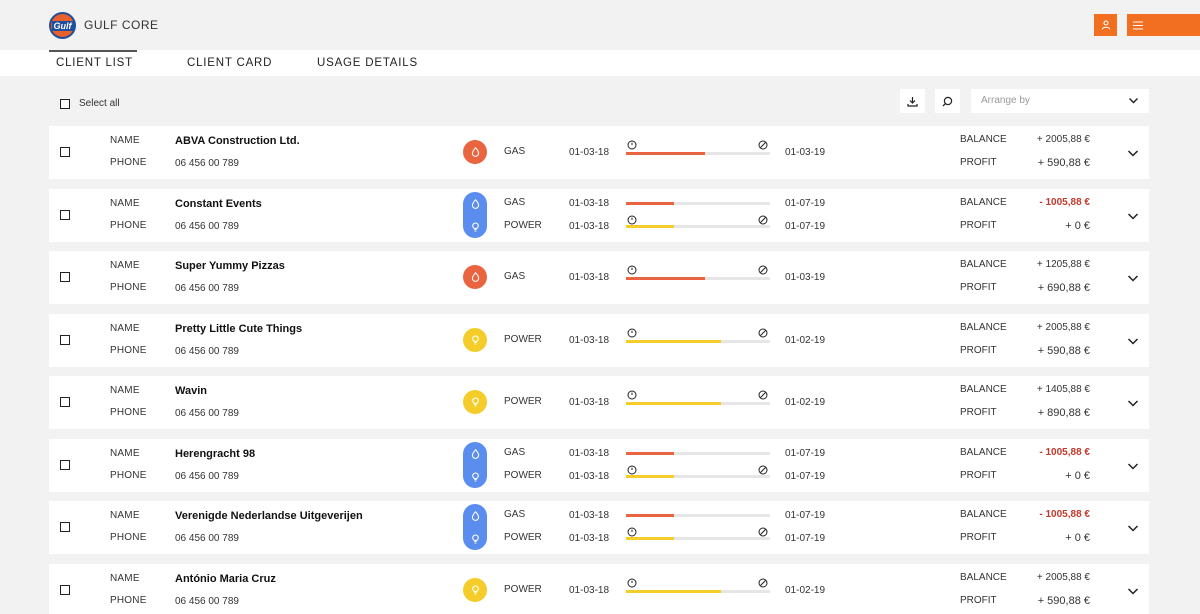 The height and width of the screenshot is (614, 1200). Describe the element at coordinates (523, 589) in the screenshot. I see `usage-type: POWER` at that location.